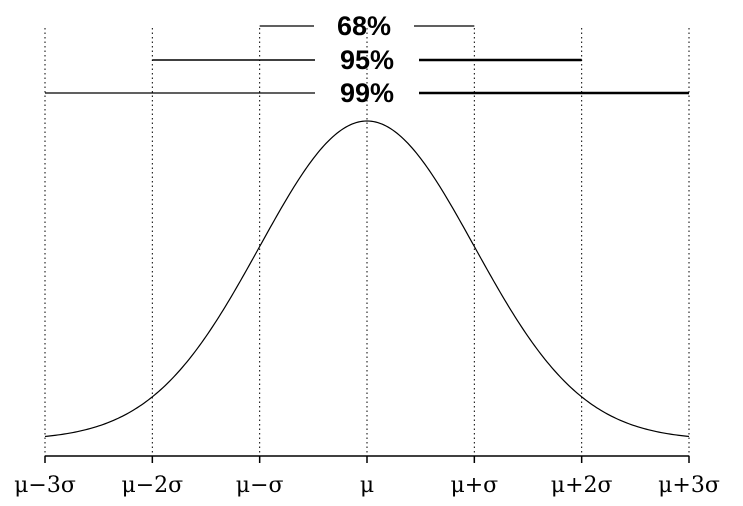 This screenshot has height=506, width=743. Describe the element at coordinates (152, 485) in the screenshot. I see `x-tick-label-1: μ−2σ` at that location.